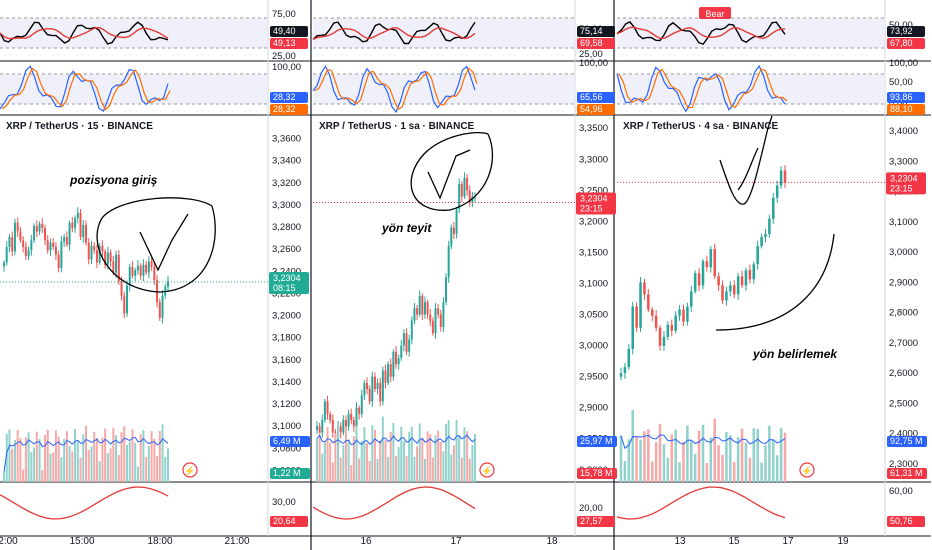 The width and height of the screenshot is (932, 550). What do you see at coordinates (287, 473) in the screenshot?
I see `volume-badge: 1,22 M` at bounding box center [287, 473].